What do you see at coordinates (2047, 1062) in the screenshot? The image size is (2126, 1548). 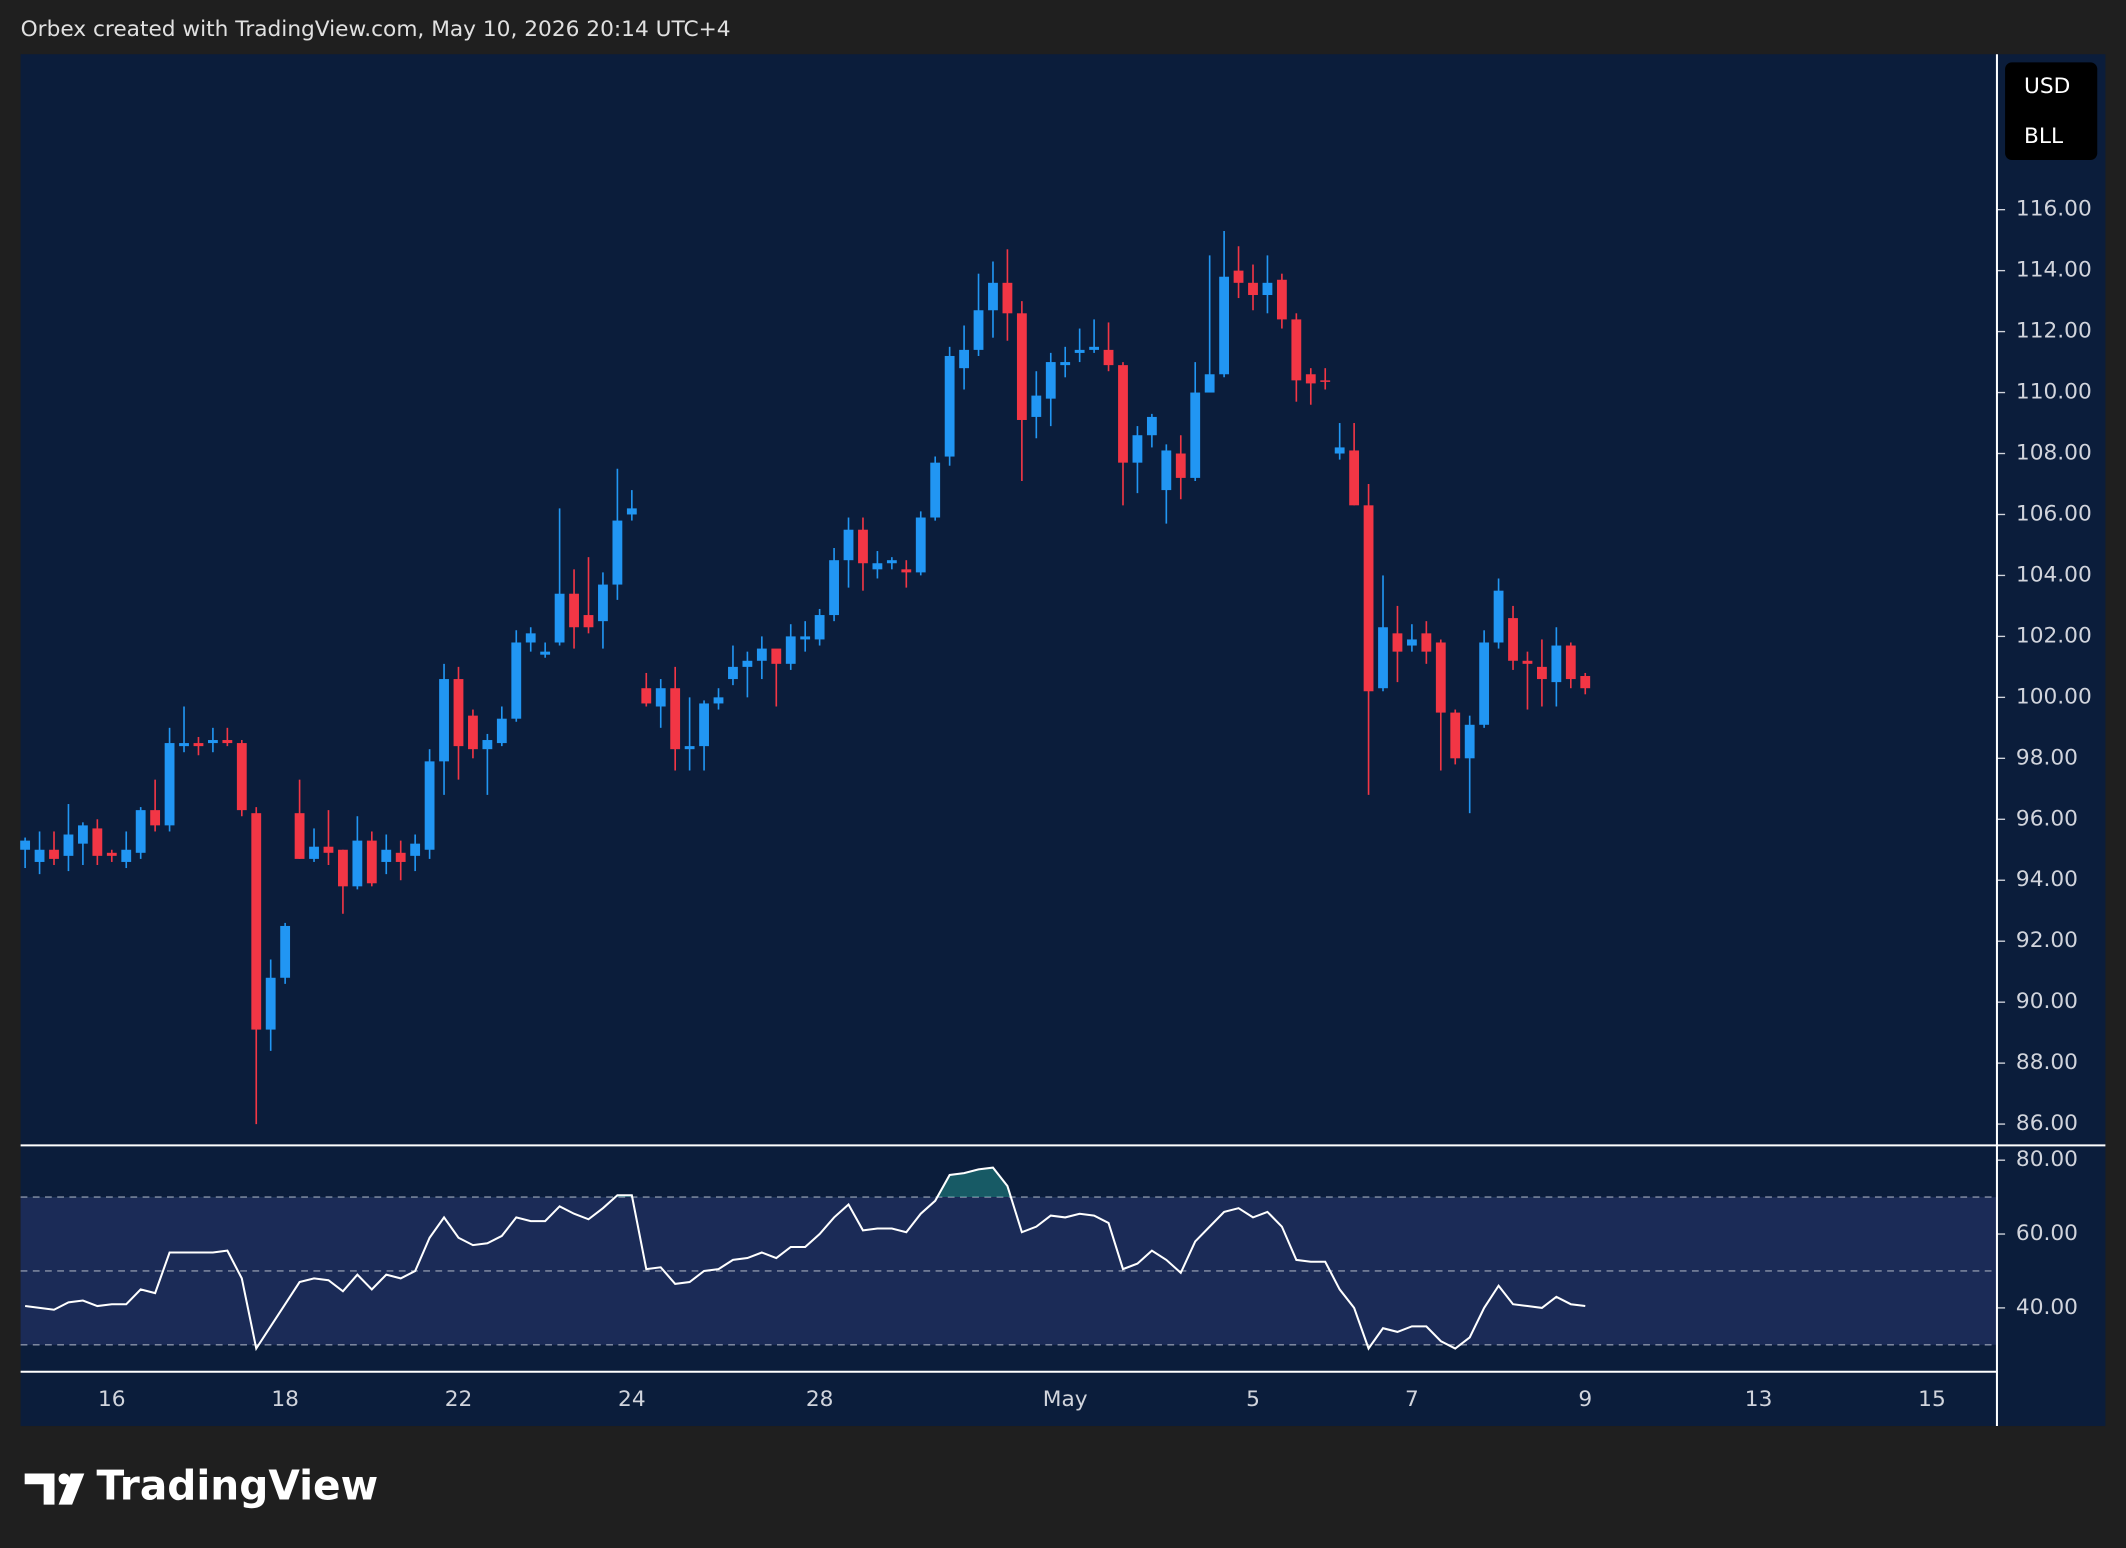 I see `y-tick-label: 88.00` at bounding box center [2047, 1062].